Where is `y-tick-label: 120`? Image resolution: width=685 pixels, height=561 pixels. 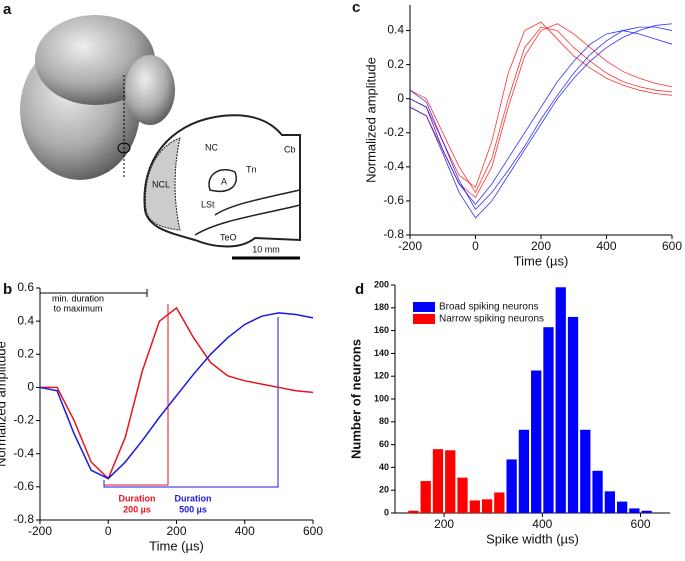
y-tick-label: 120 is located at coordinates (381, 376).